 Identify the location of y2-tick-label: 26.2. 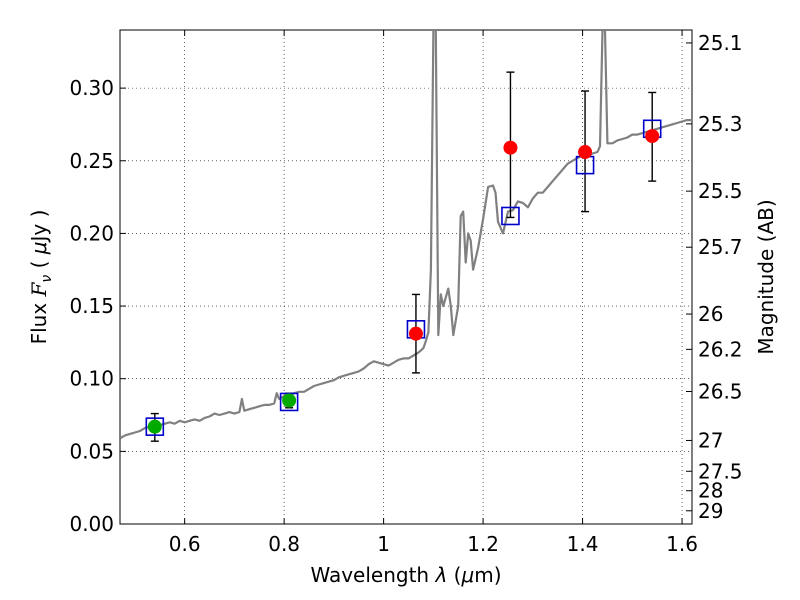
(720, 349).